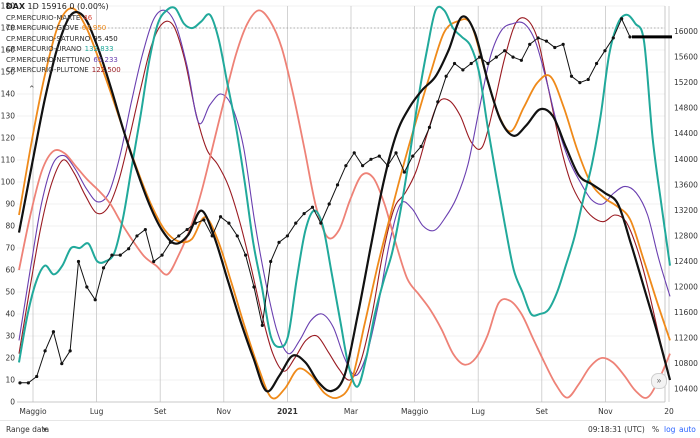  What do you see at coordinates (656, 429) in the screenshot?
I see `percent-toggle: %` at bounding box center [656, 429].